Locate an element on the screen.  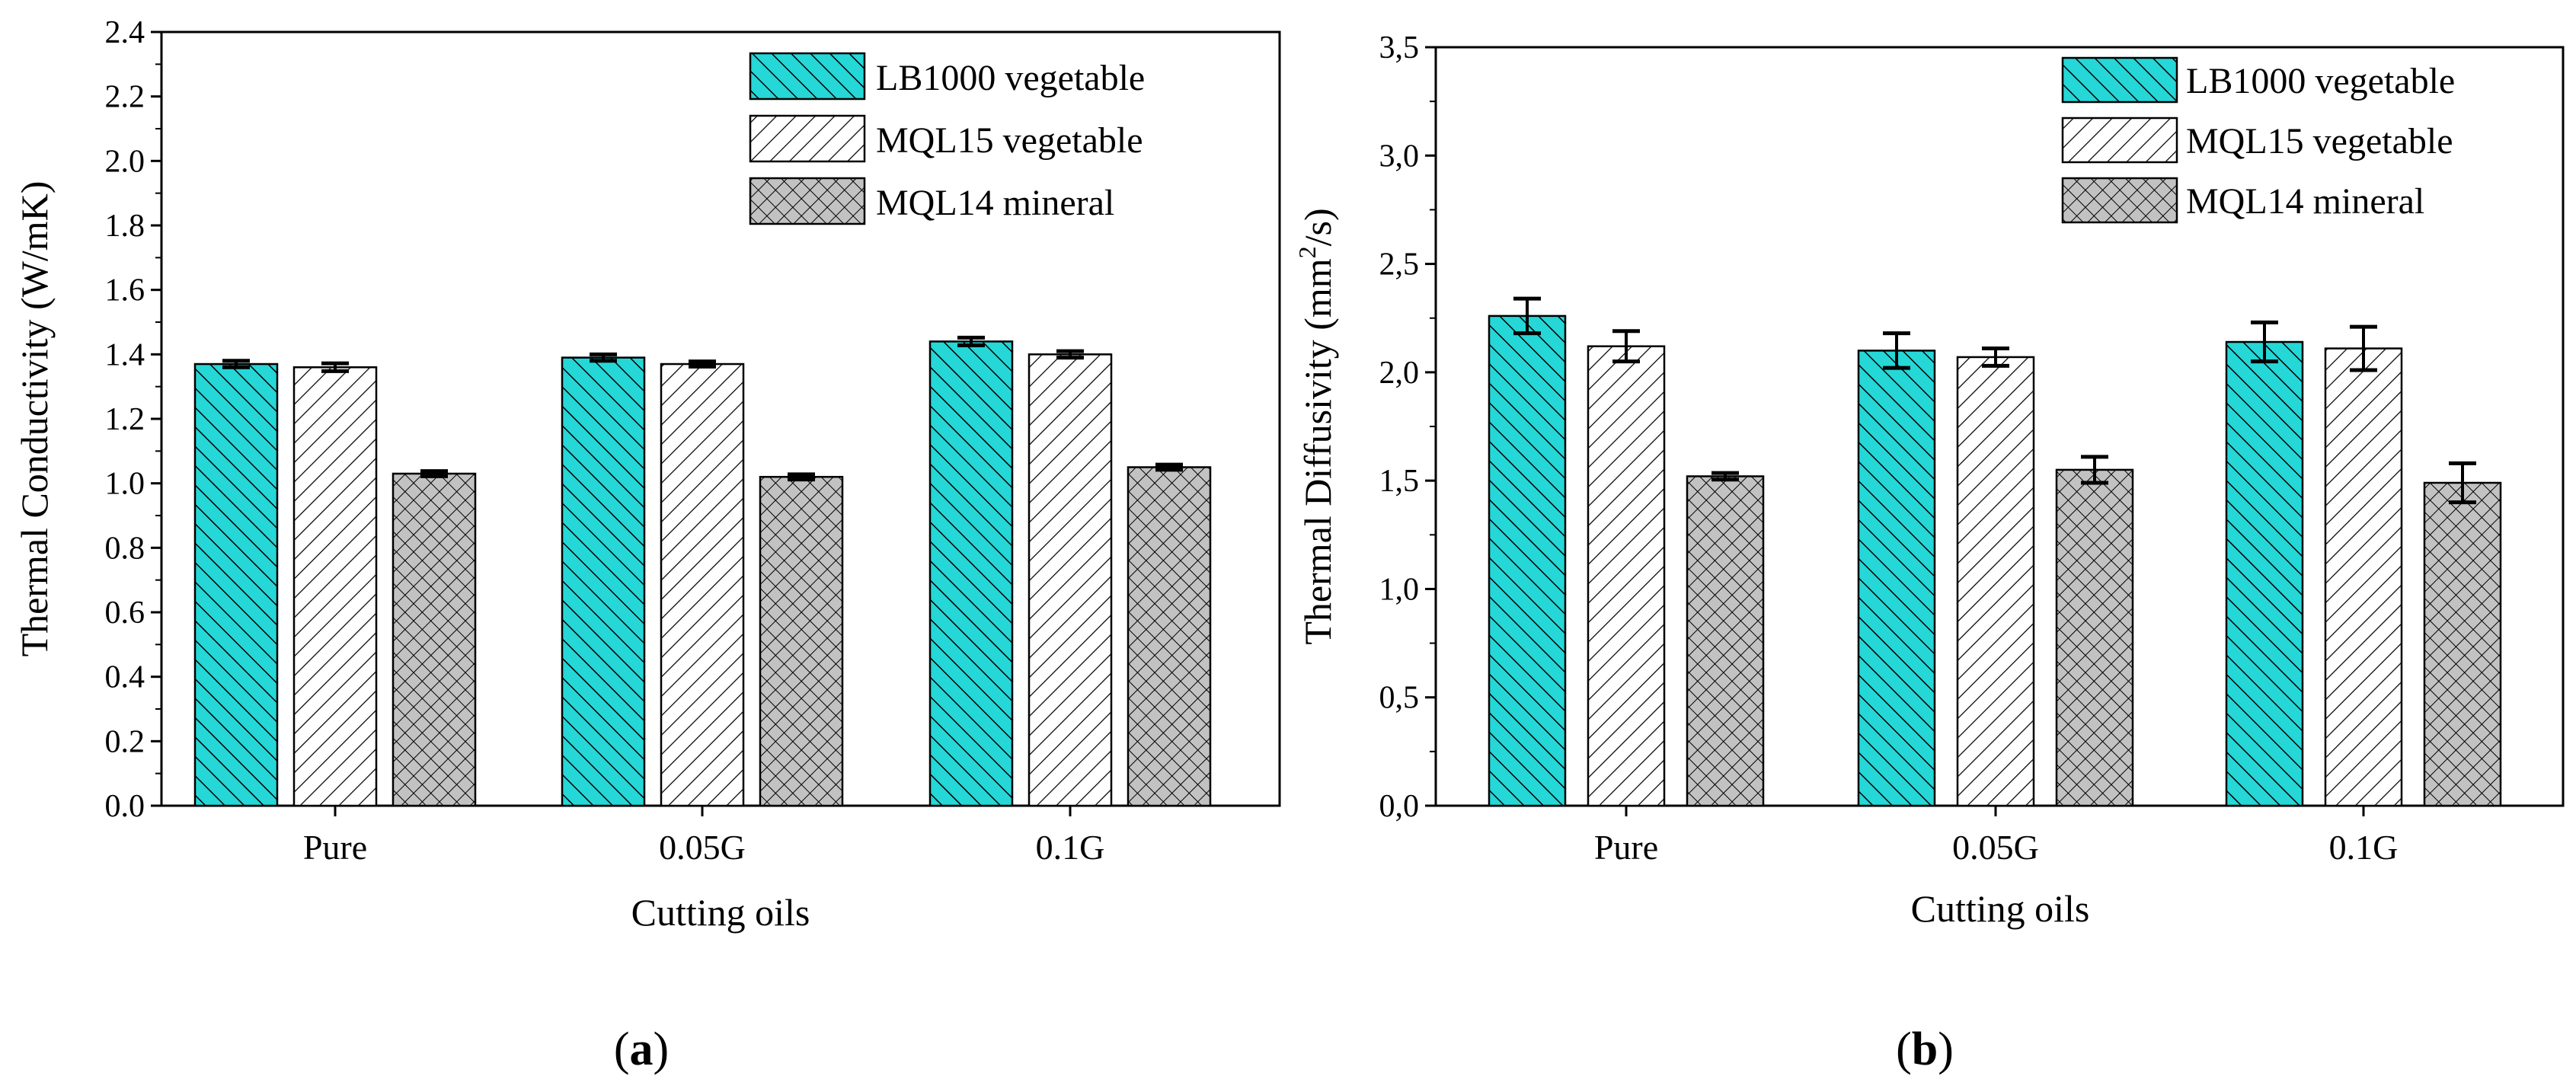
y-tick-label: 2.0 is located at coordinates (125, 161).